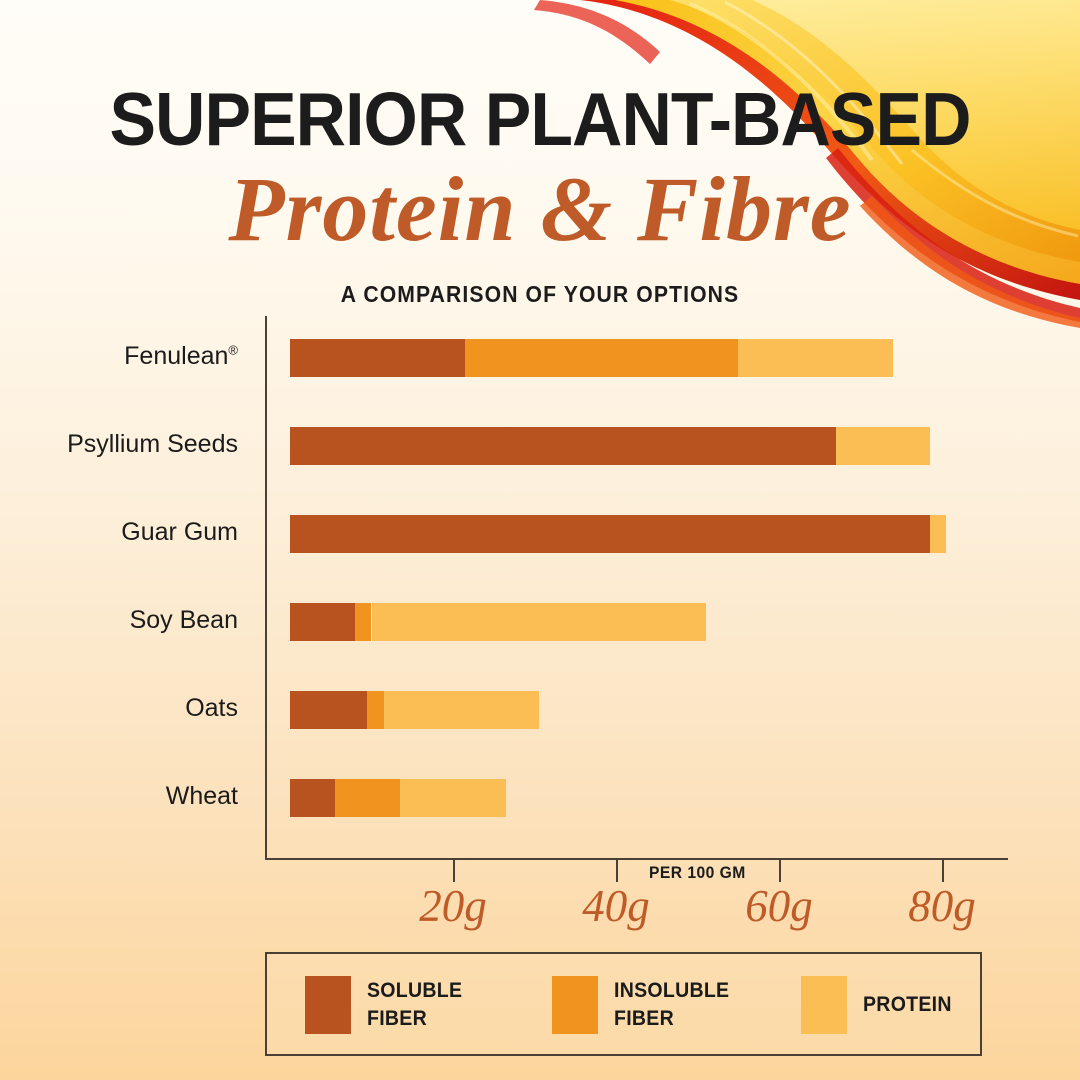 This screenshot has width=1080, height=1080. Describe the element at coordinates (575, 1005) in the screenshot. I see `legend-swatch-insoluble-fiber` at that location.